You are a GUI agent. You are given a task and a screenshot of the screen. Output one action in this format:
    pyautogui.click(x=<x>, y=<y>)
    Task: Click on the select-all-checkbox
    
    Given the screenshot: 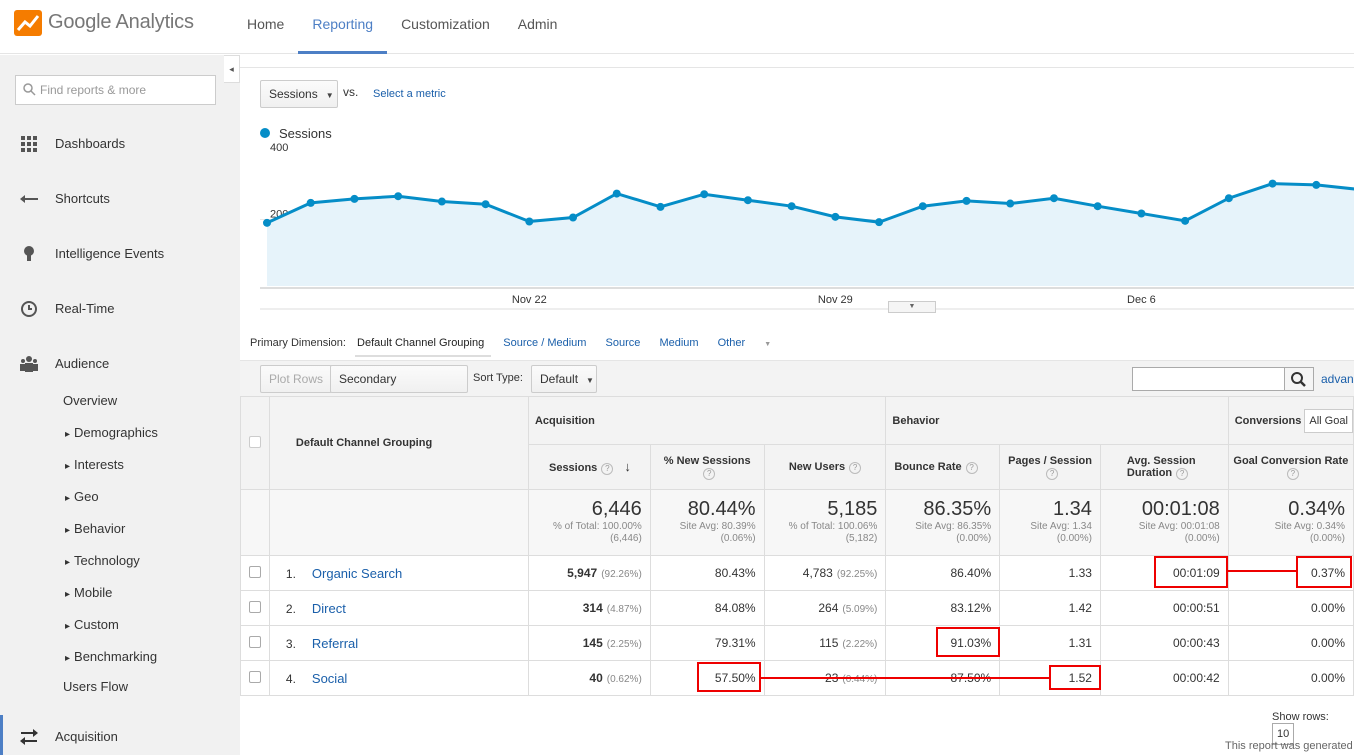 What is the action you would take?
    pyautogui.click(x=254, y=441)
    